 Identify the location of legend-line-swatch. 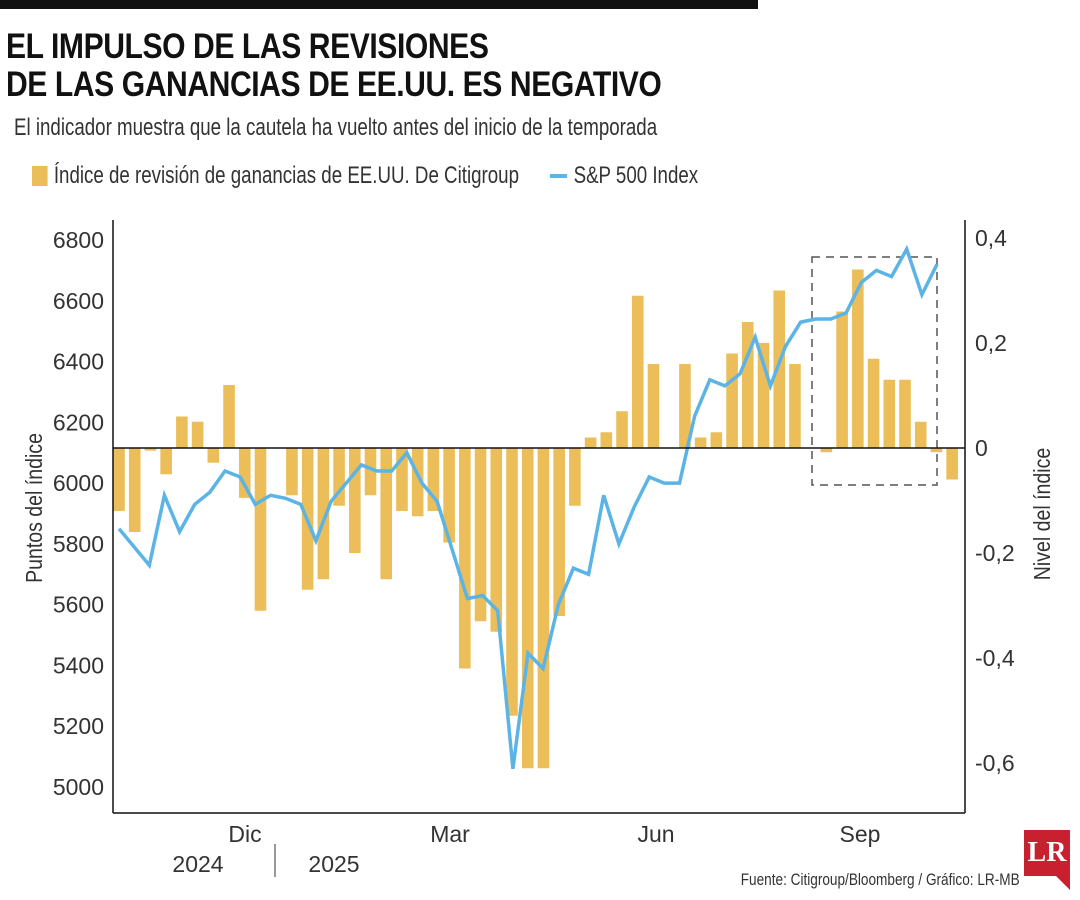
(559, 176).